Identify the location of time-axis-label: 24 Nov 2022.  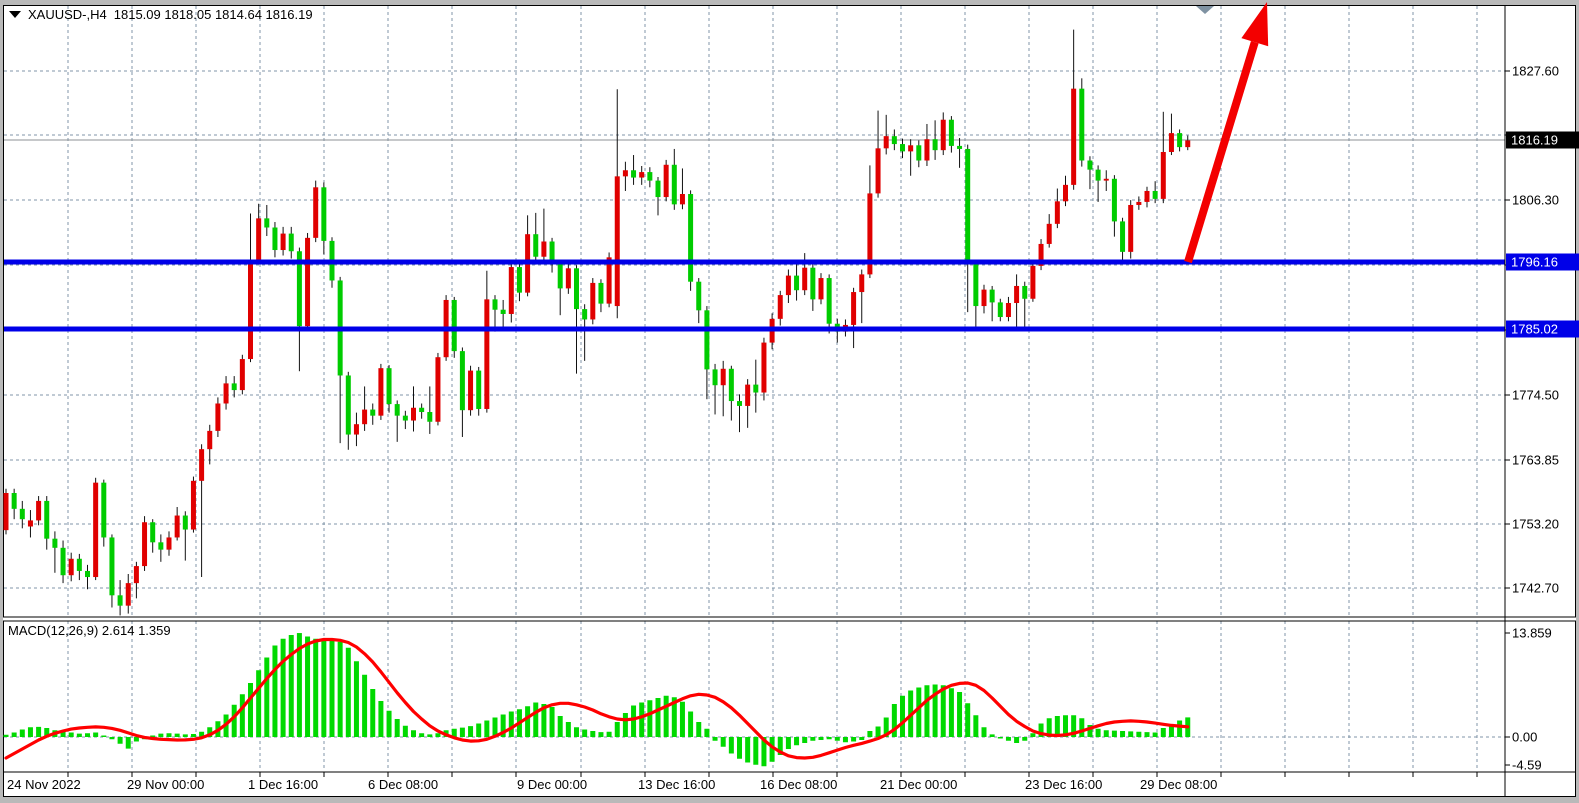
(44, 784).